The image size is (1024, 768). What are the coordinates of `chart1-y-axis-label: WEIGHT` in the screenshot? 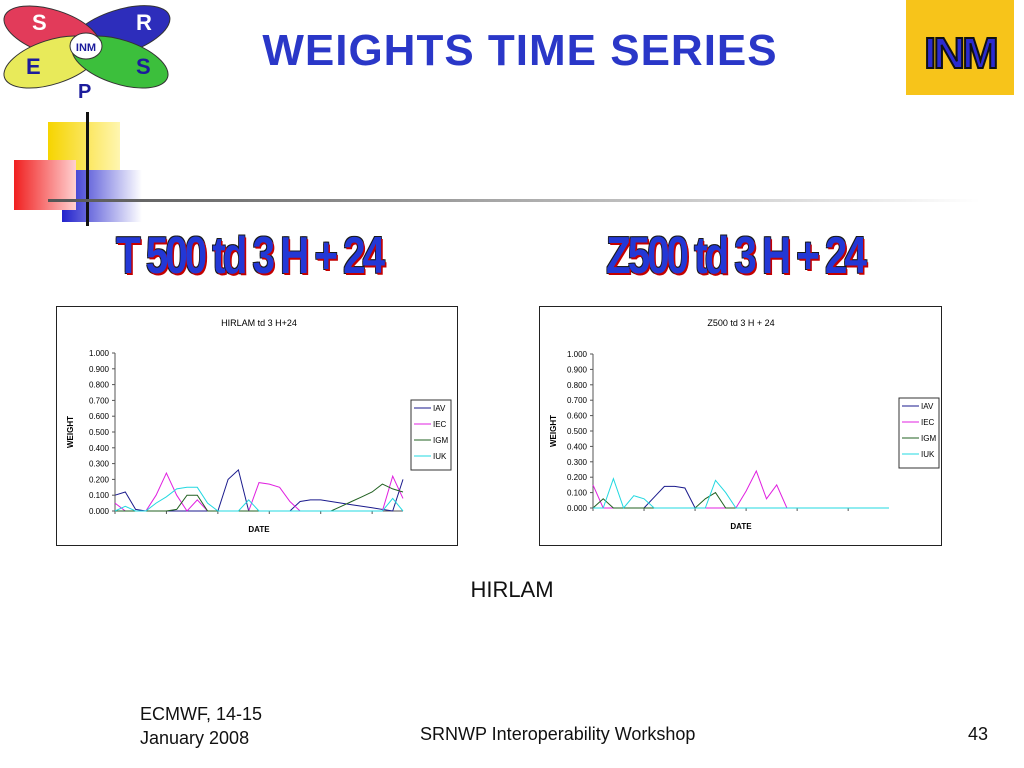 It's located at (70, 432).